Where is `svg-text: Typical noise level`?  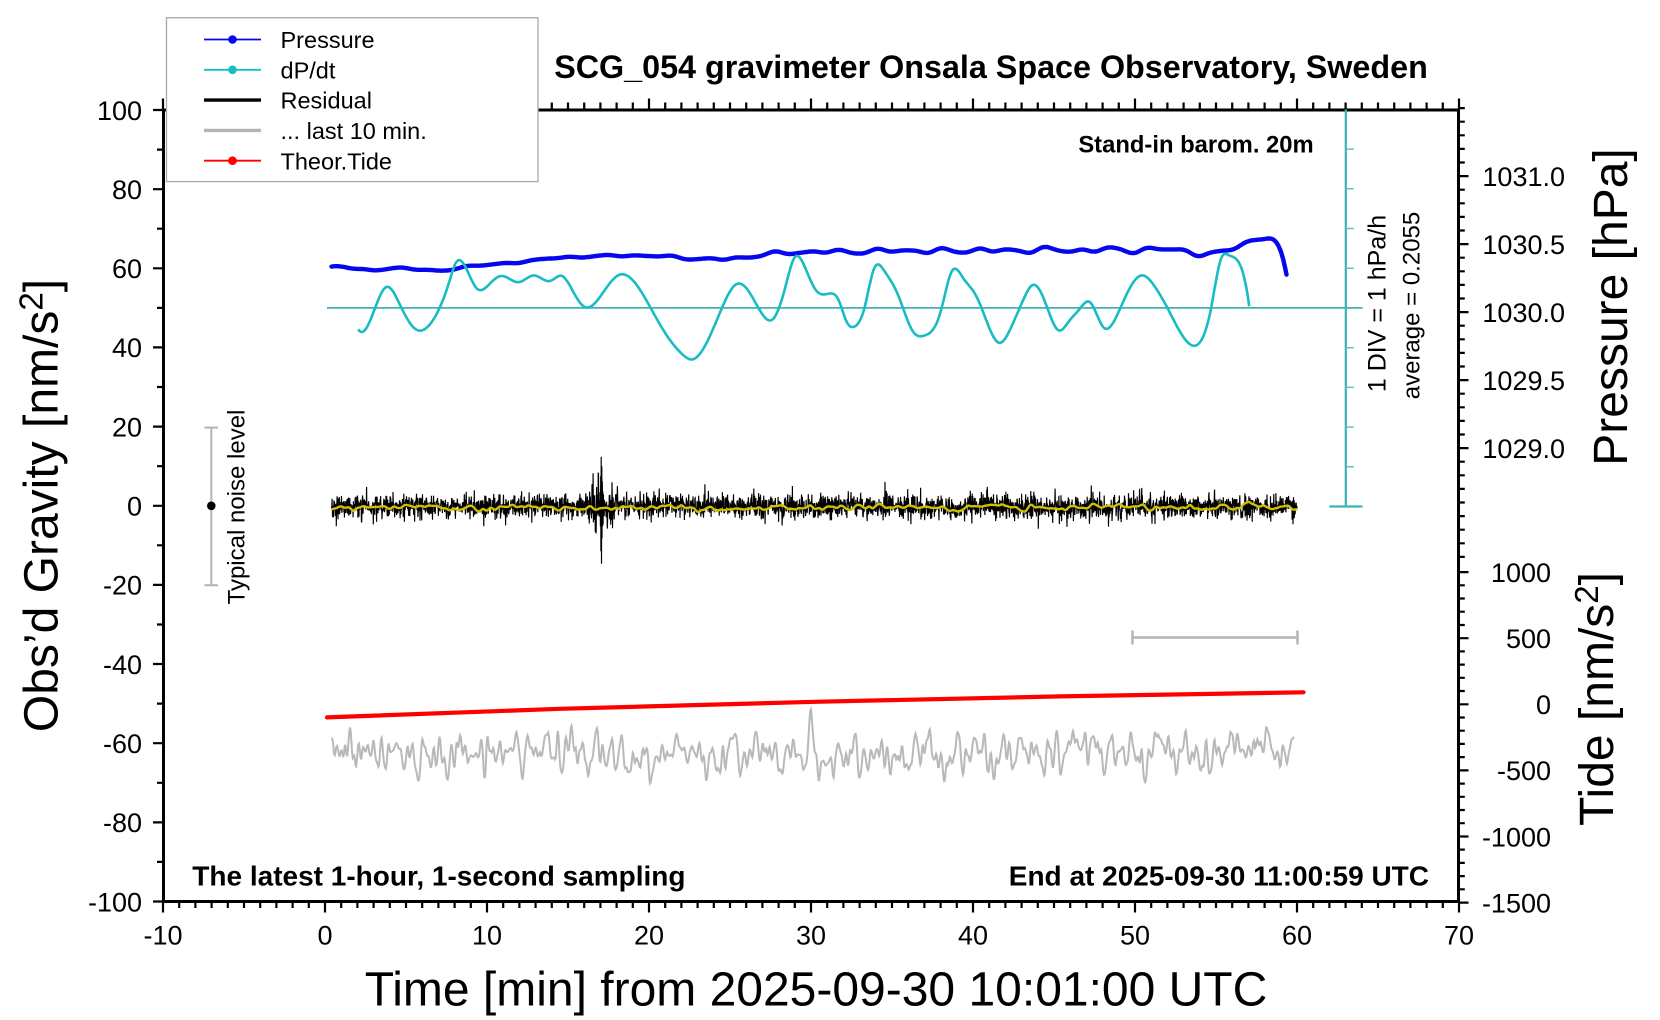 svg-text: Typical noise level is located at coordinates (237, 507).